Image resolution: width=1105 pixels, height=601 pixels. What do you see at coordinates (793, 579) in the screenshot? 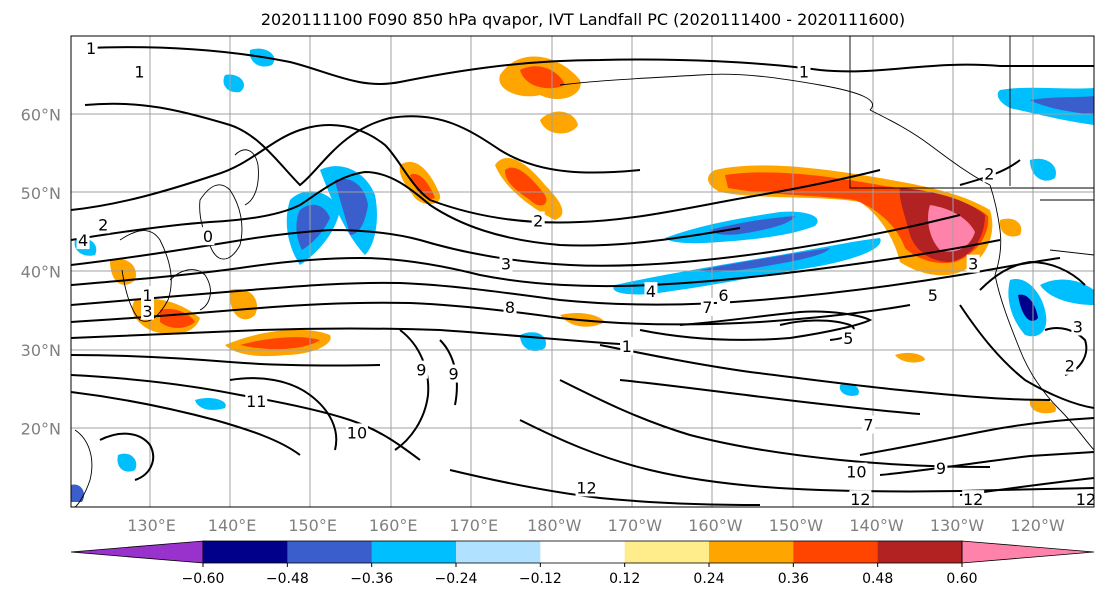
I see `colorbar-tick-label: 0.36` at bounding box center [793, 579].